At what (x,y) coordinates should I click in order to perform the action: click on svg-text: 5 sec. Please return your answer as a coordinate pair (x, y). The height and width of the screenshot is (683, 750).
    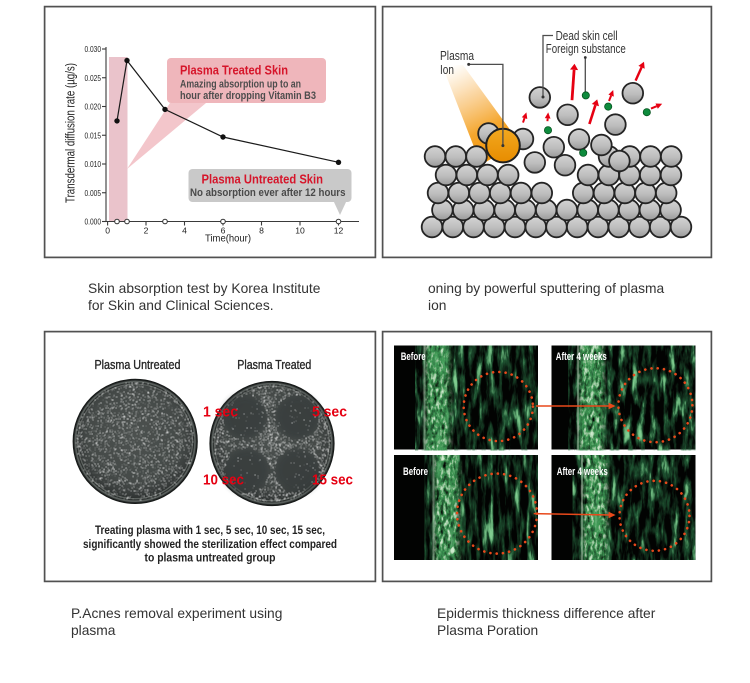
    Looking at the image, I should click on (329, 413).